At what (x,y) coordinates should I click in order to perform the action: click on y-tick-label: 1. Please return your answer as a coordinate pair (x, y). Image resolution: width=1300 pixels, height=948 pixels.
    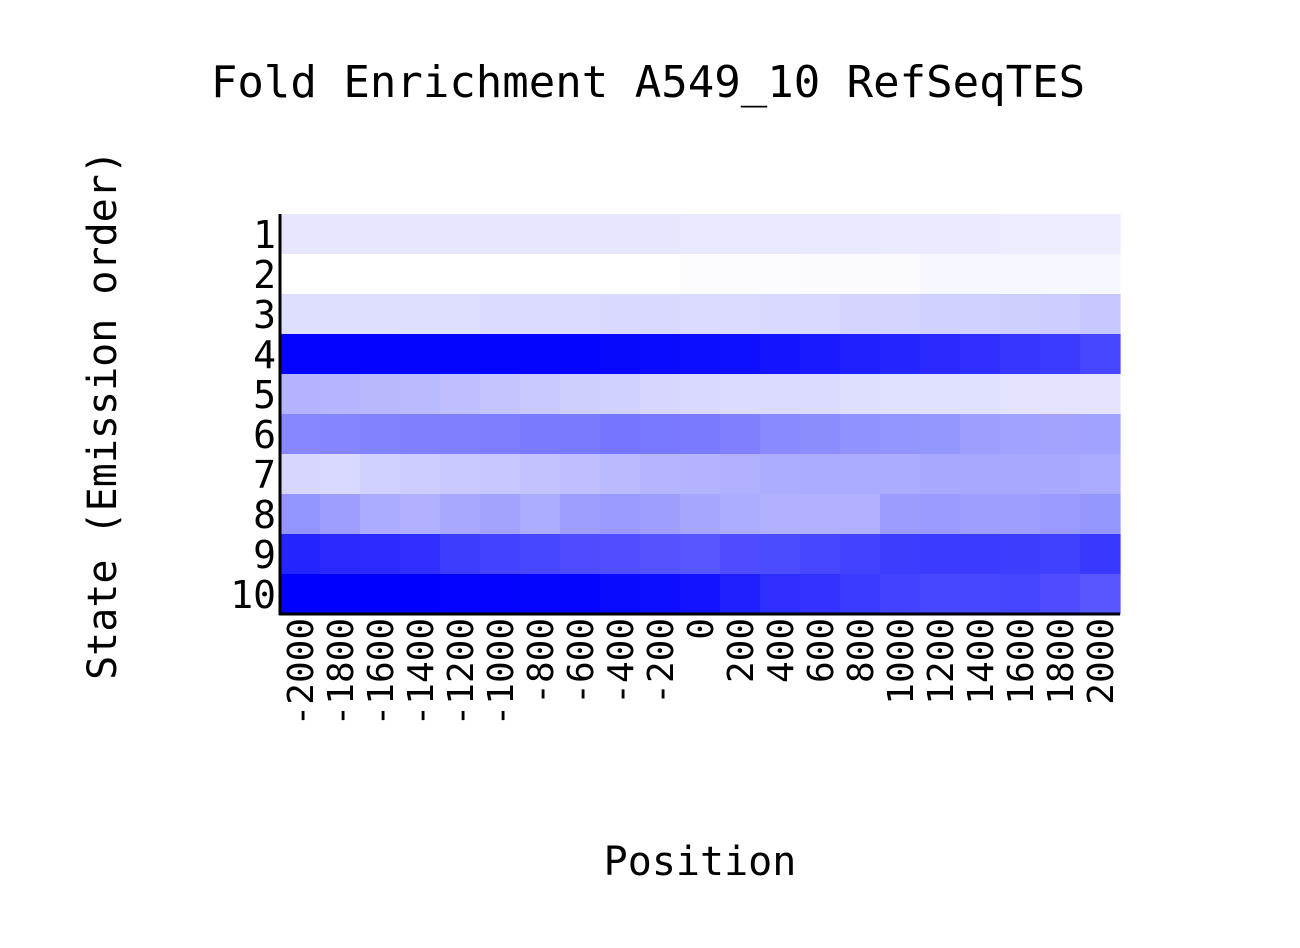
    Looking at the image, I should click on (264, 235).